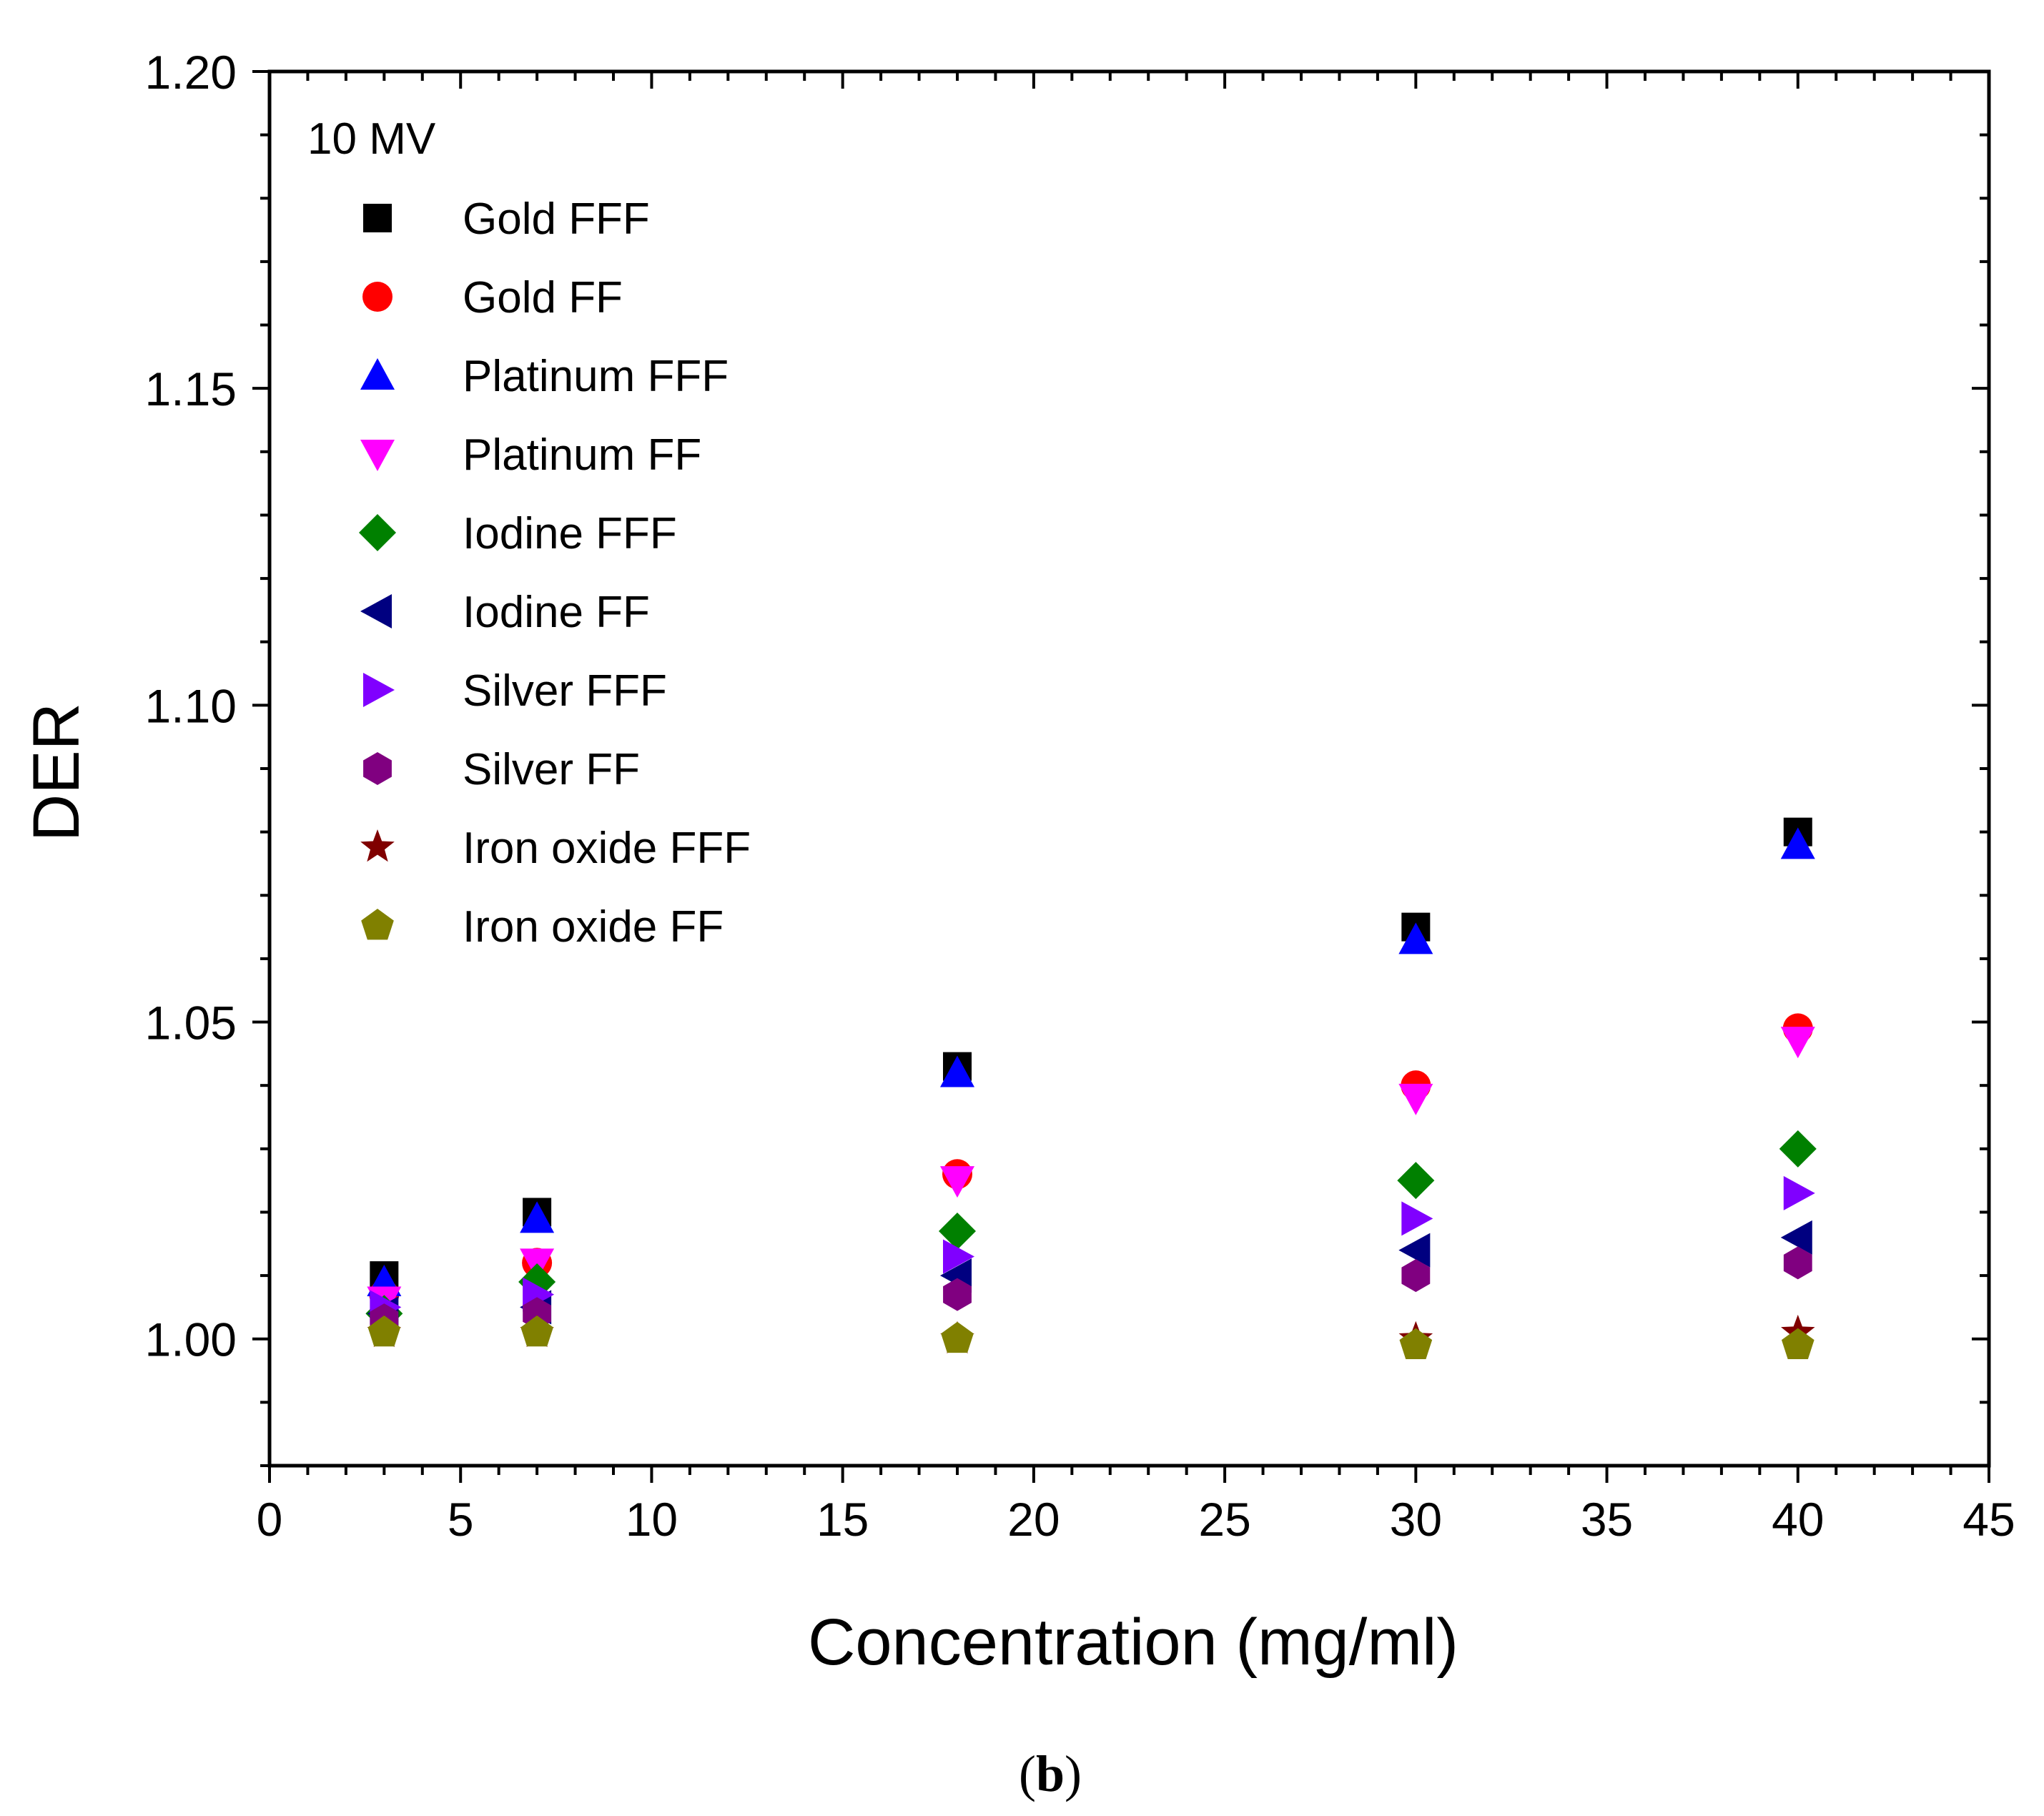 Image resolution: width=2044 pixels, height=1816 pixels. I want to click on y-tick-label: 1.15, so click(191, 389).